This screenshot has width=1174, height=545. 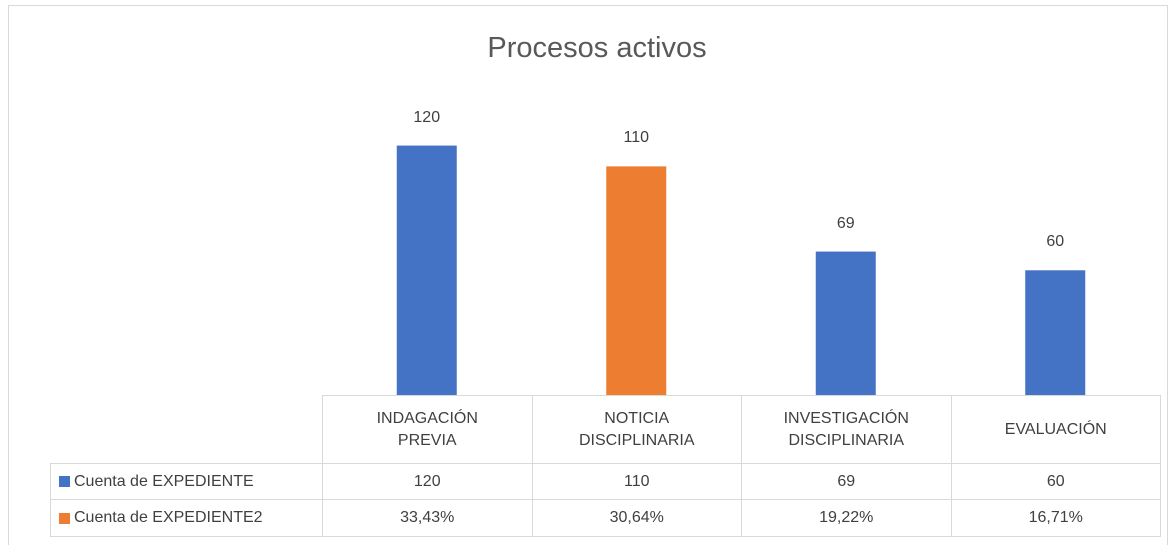 I want to click on x-tick-label: INDAGACIÓN PREVIA, so click(x=427, y=429).